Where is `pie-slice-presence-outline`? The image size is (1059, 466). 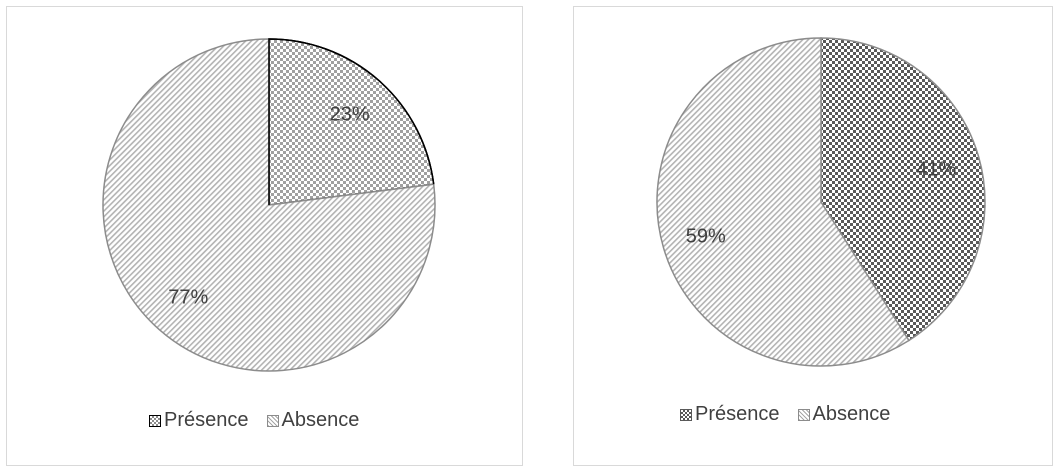 pie-slice-presence-outline is located at coordinates (351, 121).